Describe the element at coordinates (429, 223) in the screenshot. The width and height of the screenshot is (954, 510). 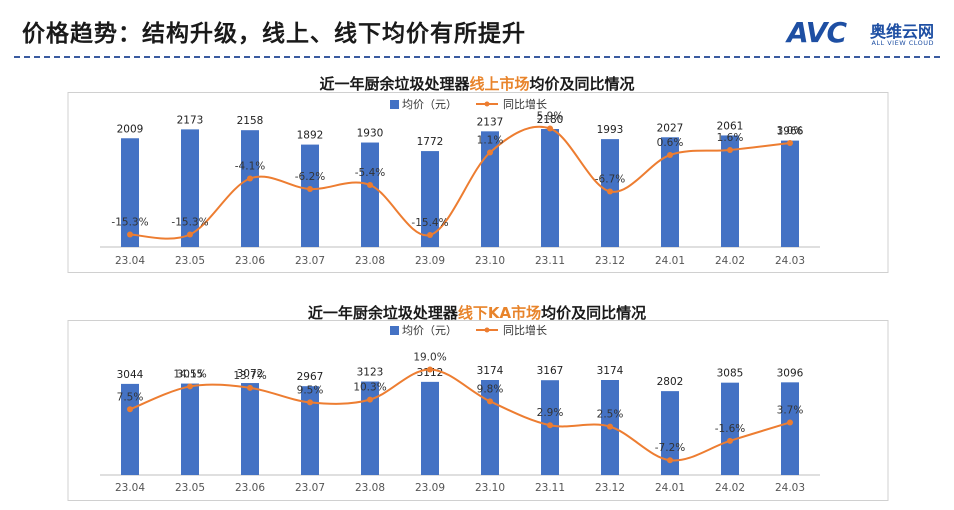
I see `yoy-value-label: -15.4%` at that location.